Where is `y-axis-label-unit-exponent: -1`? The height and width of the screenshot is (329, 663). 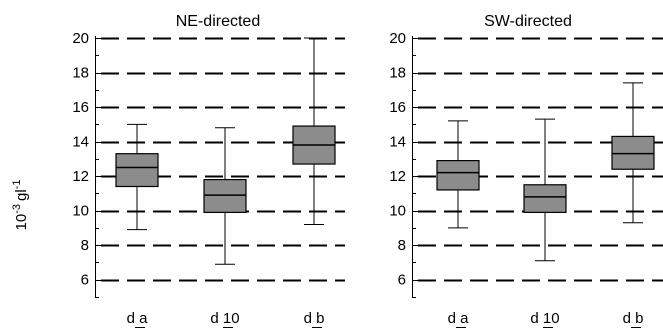 y-axis-label-unit-exponent: -1 is located at coordinates (17, 185).